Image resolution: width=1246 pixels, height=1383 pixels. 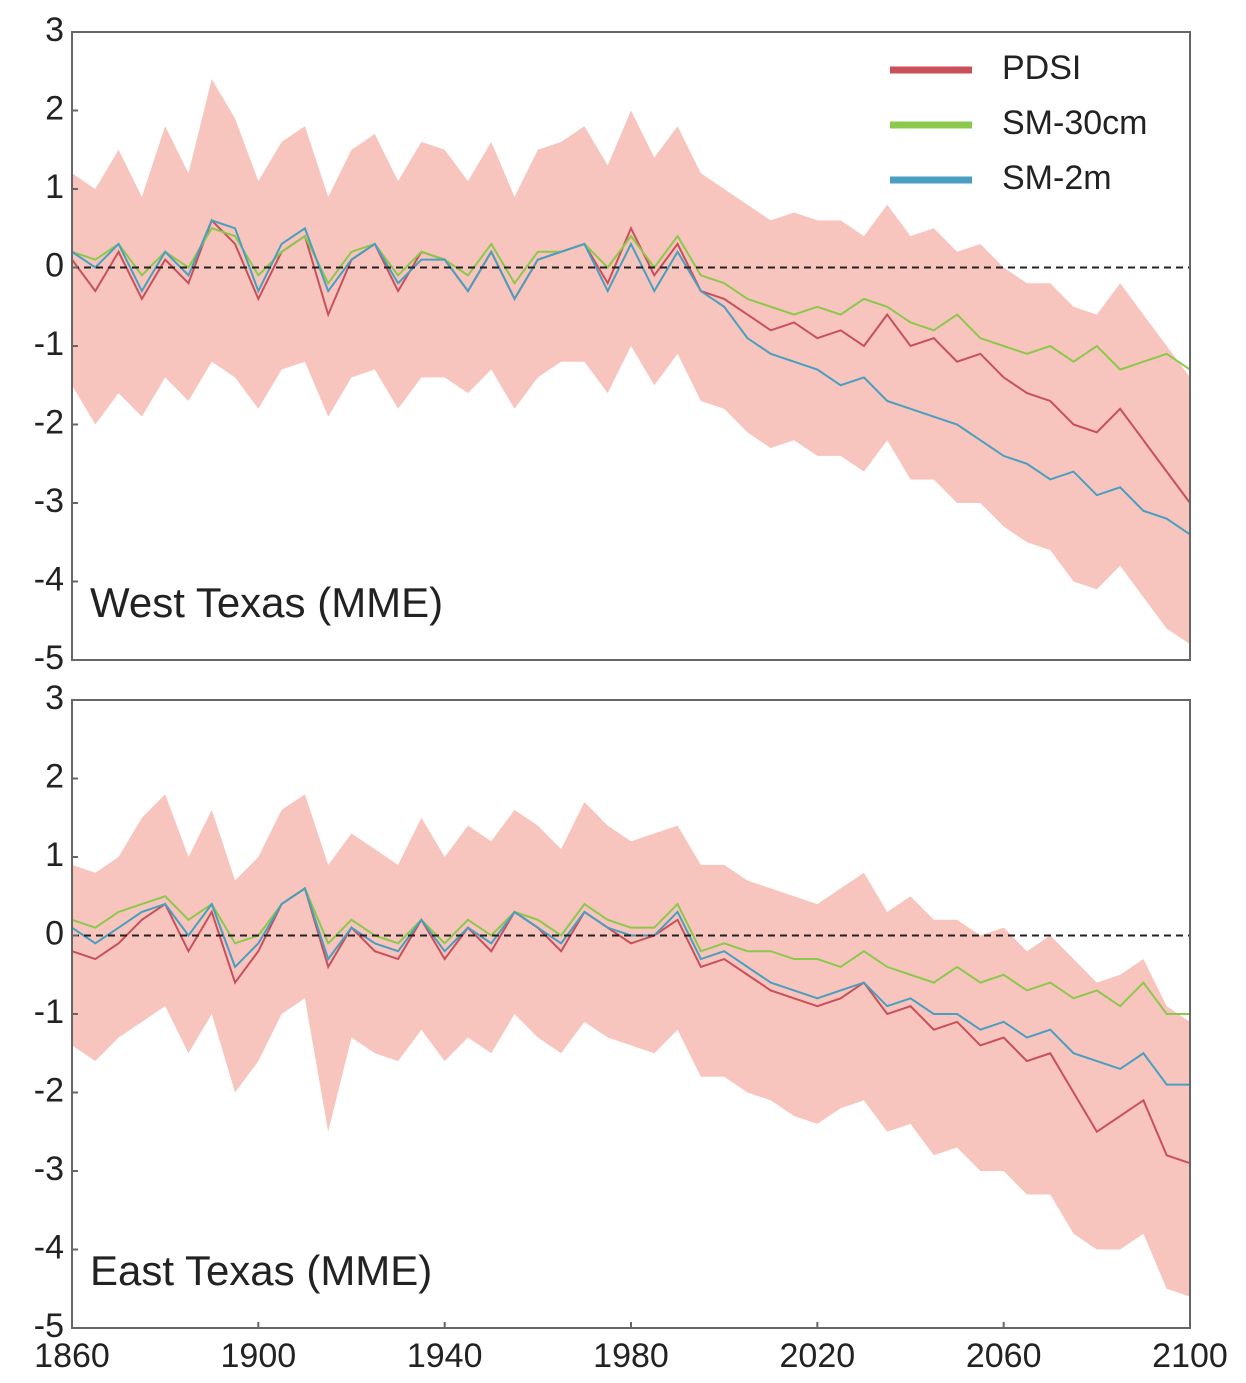 I want to click on panel-label: East Texas (MME), so click(x=261, y=1270).